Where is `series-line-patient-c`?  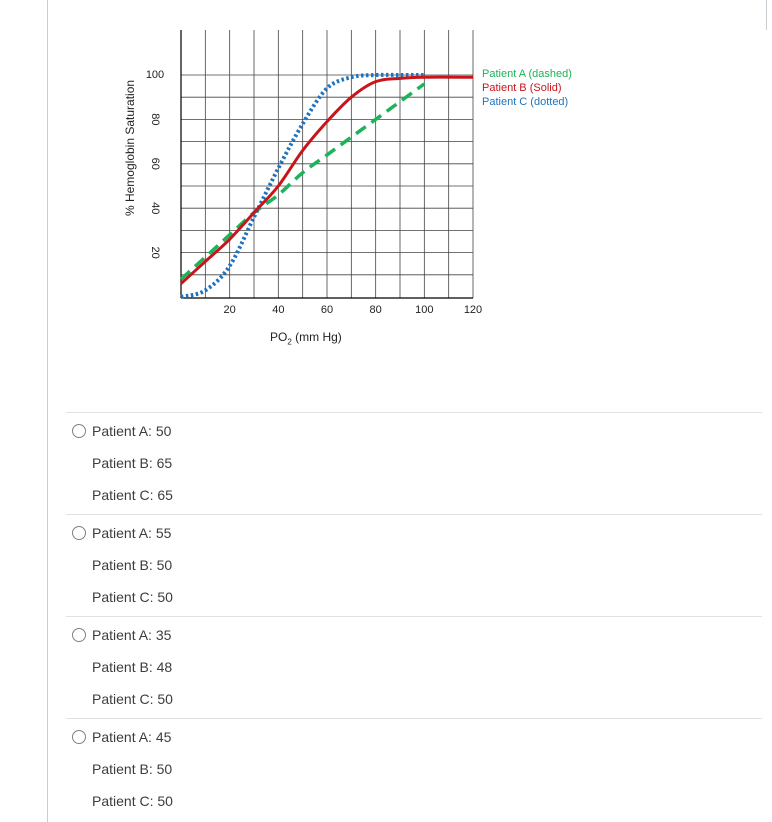
series-line-patient-c is located at coordinates (302, 185).